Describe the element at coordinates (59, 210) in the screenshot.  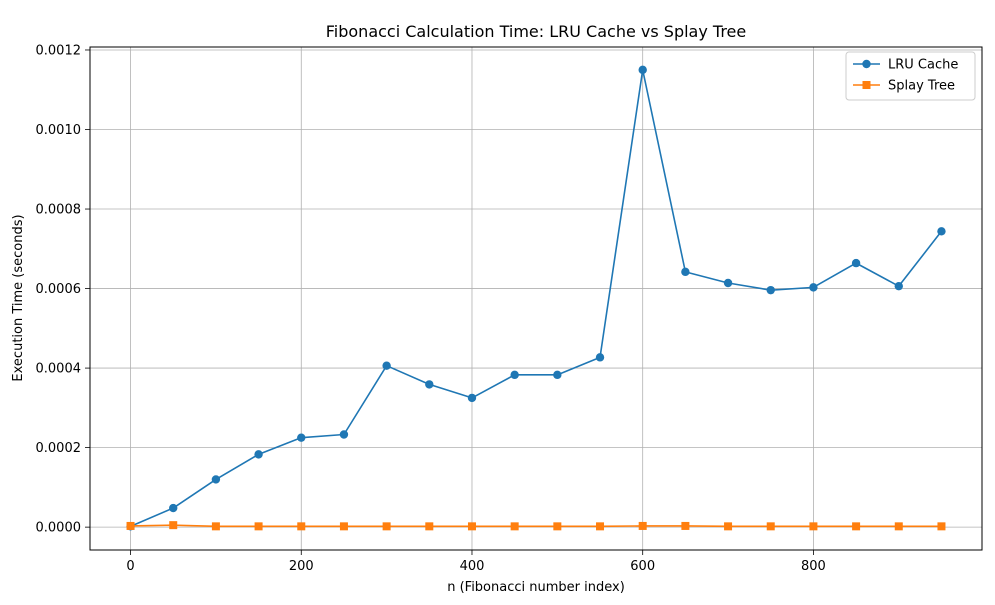
I see `y-tick-label: 0.0008` at that location.